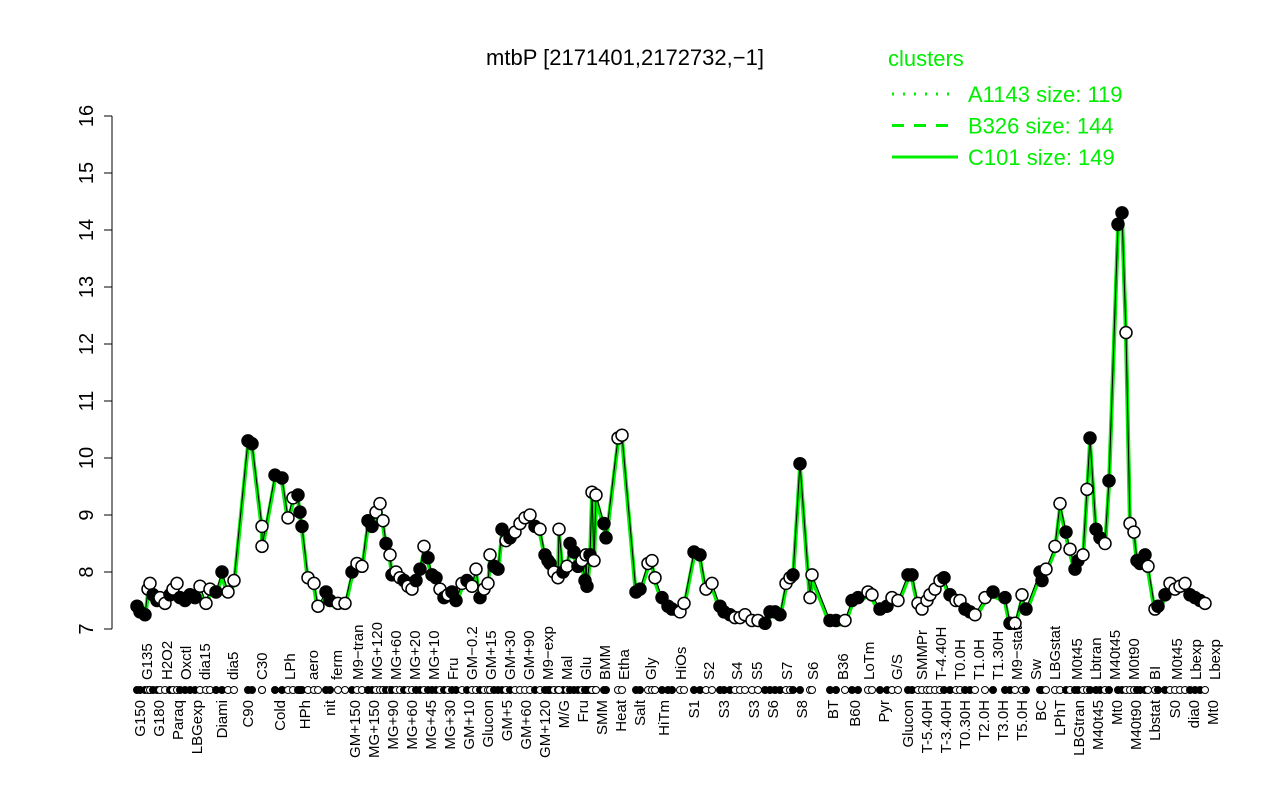 The width and height of the screenshot is (1280, 800). I want to click on x-label-bottom: BT, so click(833, 709).